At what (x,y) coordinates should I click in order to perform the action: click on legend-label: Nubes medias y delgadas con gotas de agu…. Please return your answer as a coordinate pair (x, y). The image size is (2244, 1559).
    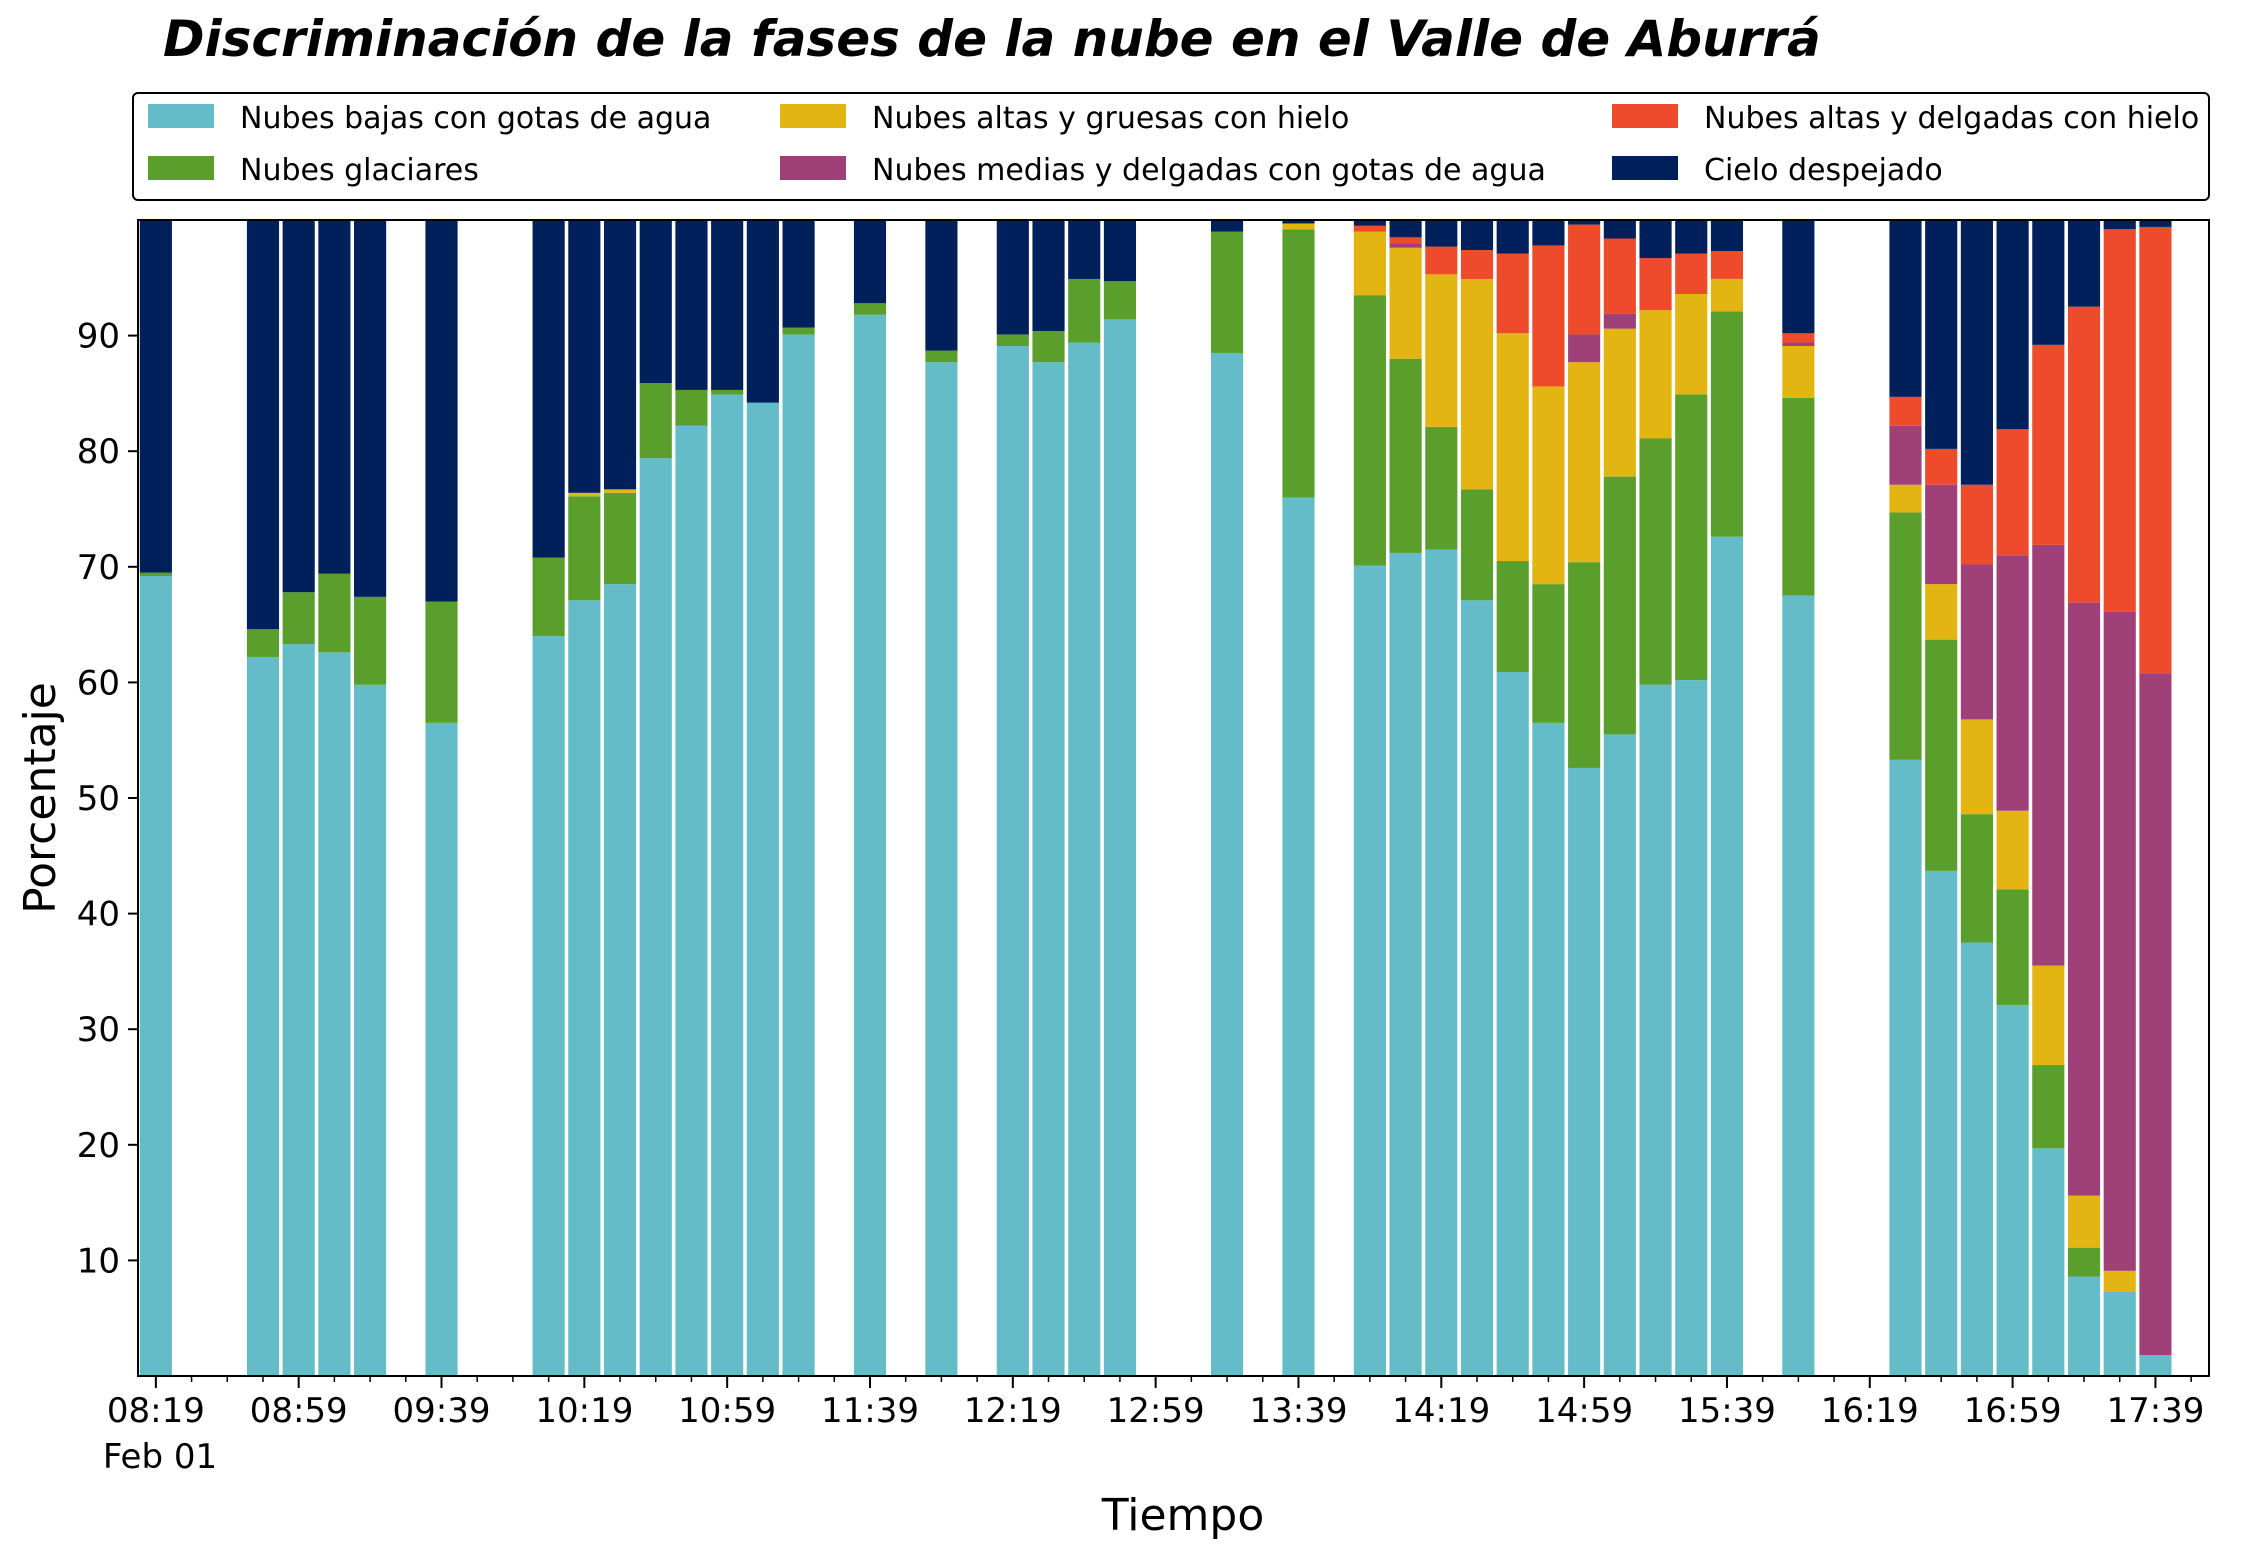
    Looking at the image, I should click on (1209, 170).